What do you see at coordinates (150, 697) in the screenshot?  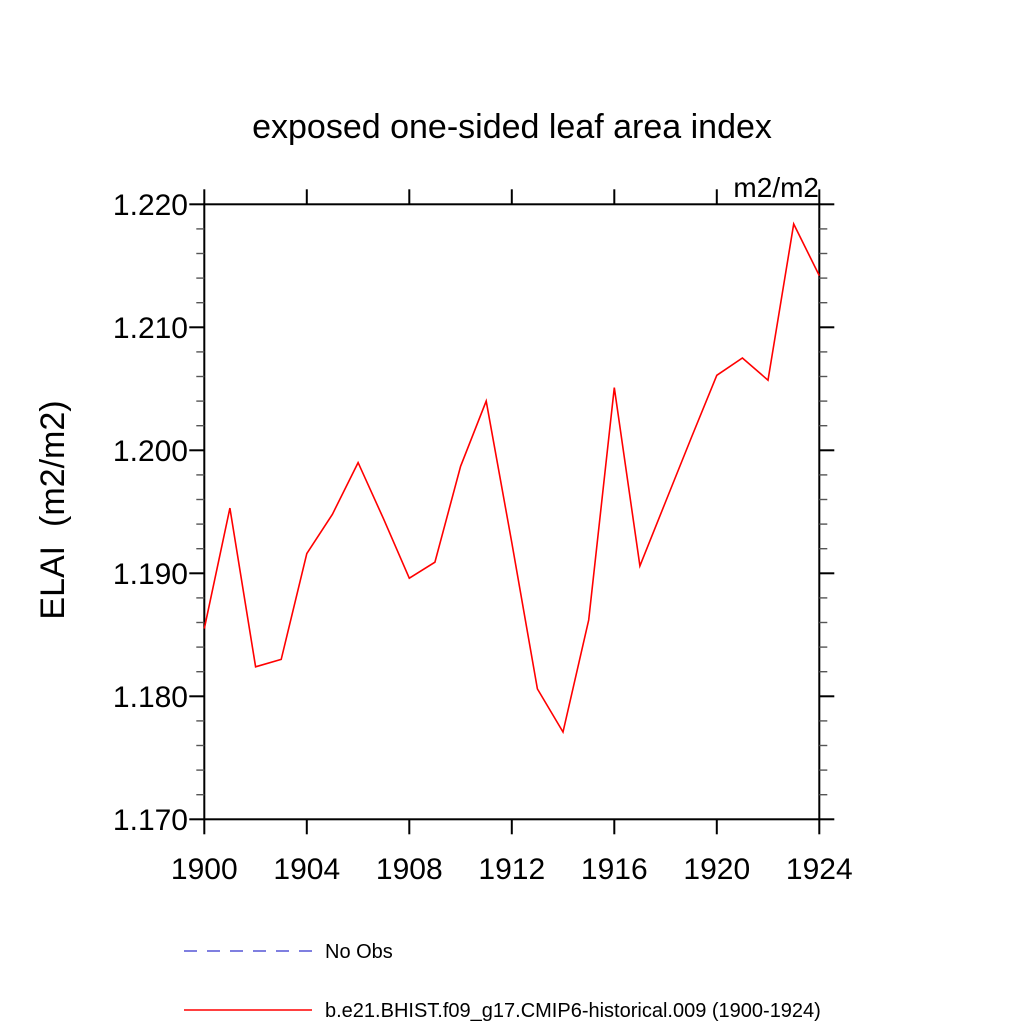 I see `y-tick-label: 1.180` at bounding box center [150, 697].